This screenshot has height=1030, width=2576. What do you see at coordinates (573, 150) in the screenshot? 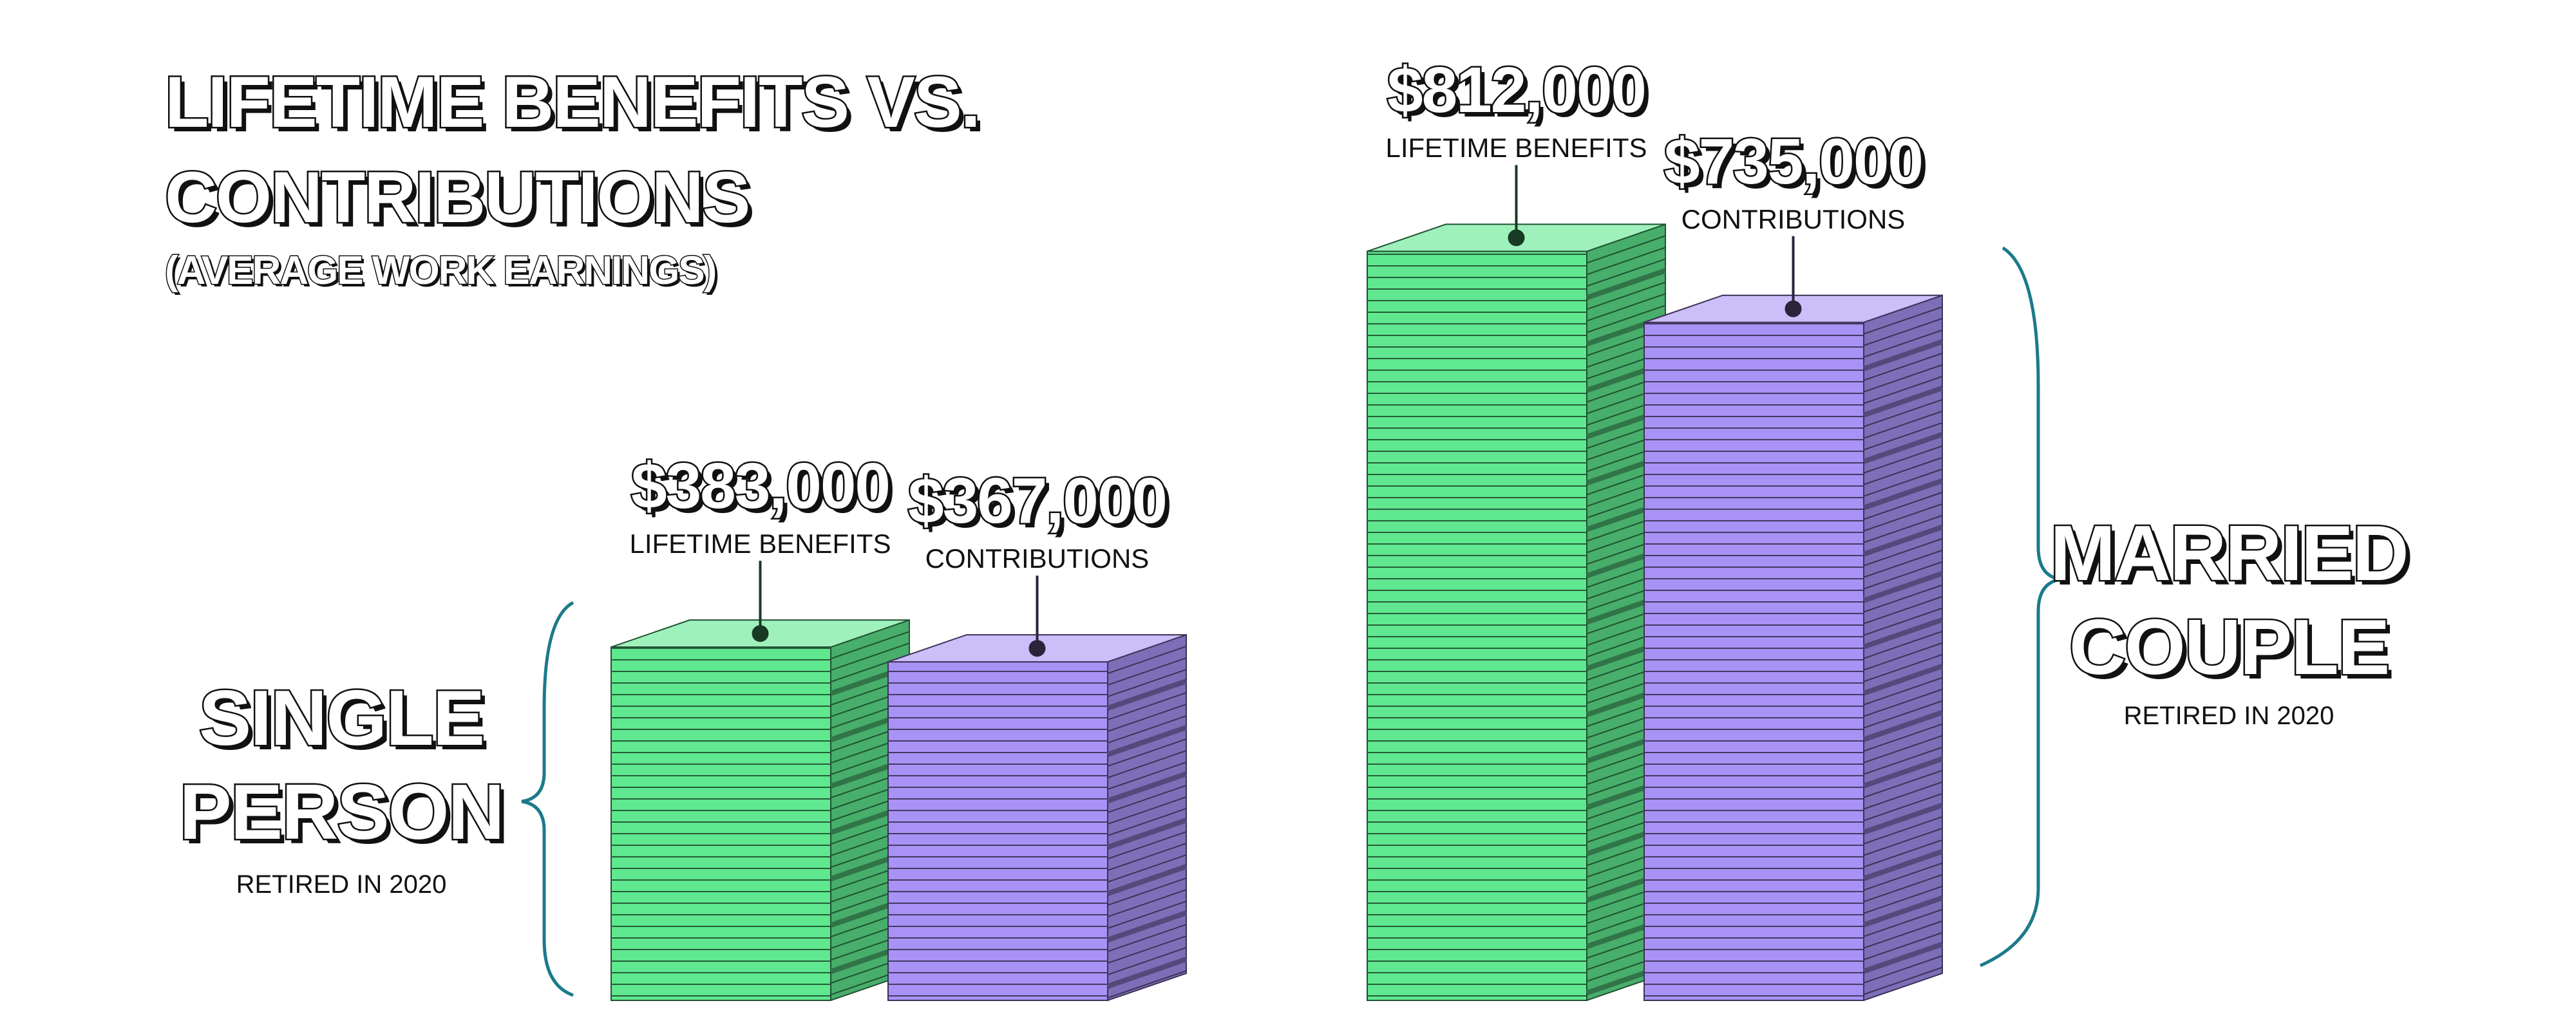
I see `chart-title: LIFETIME BENEFITS VS. CONTRIBUTIONS` at bounding box center [573, 150].